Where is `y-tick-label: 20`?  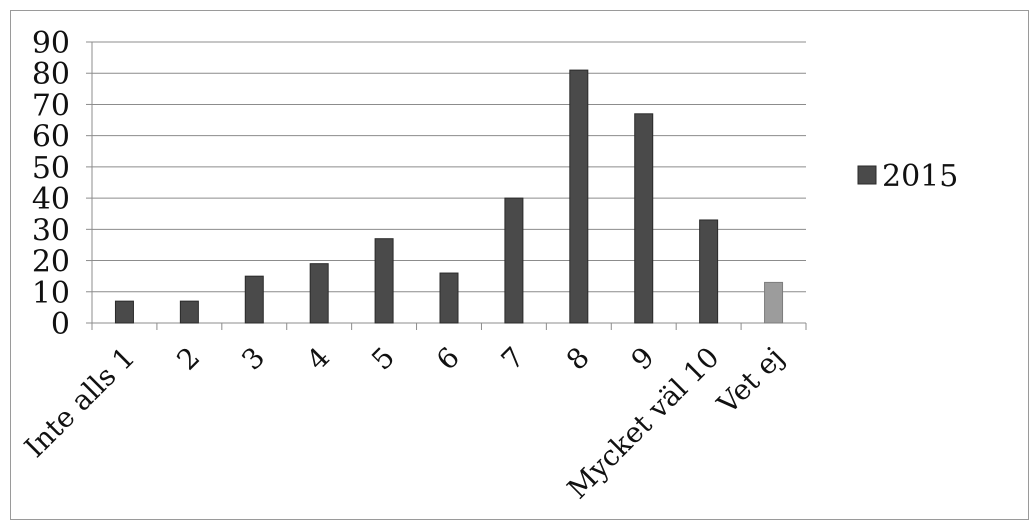 y-tick-label: 20 is located at coordinates (51, 262).